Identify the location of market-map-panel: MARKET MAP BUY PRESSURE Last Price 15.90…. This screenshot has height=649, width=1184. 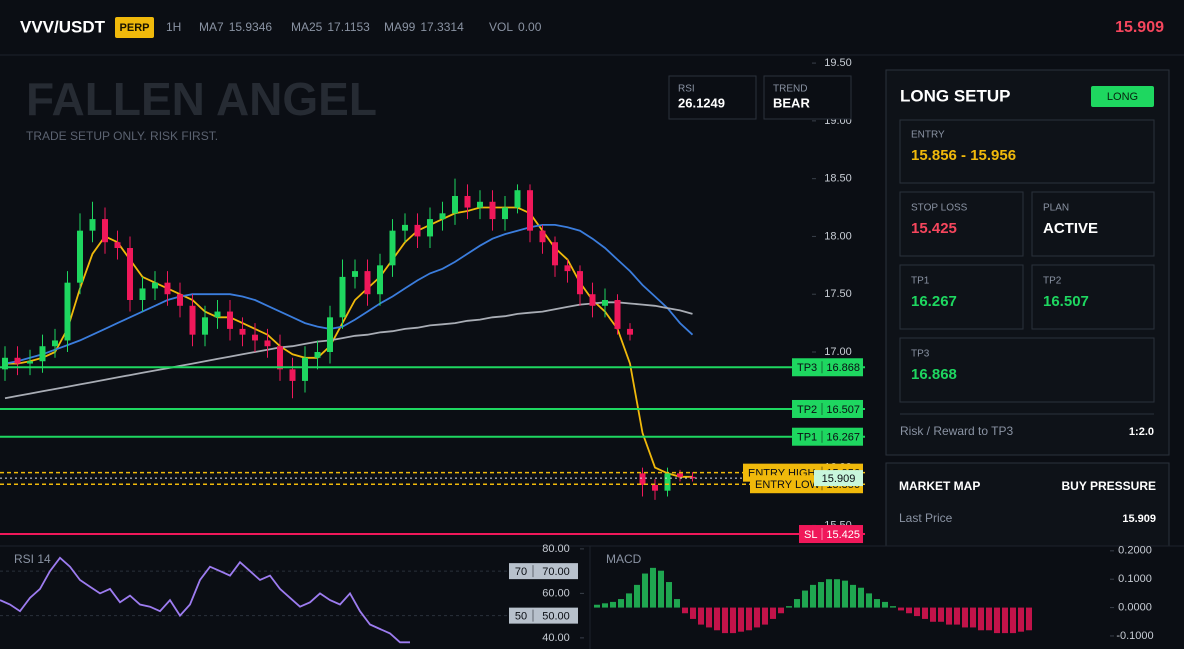
(1027, 508).